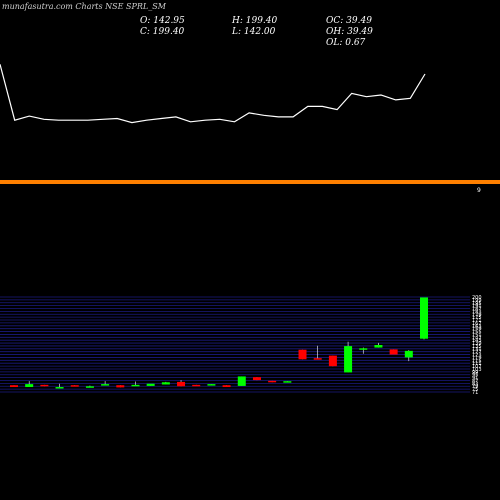  What do you see at coordinates (84, 6) in the screenshot?
I see `chart-watermark: munafasutra.com Charts NSE SPRL_SM` at bounding box center [84, 6].